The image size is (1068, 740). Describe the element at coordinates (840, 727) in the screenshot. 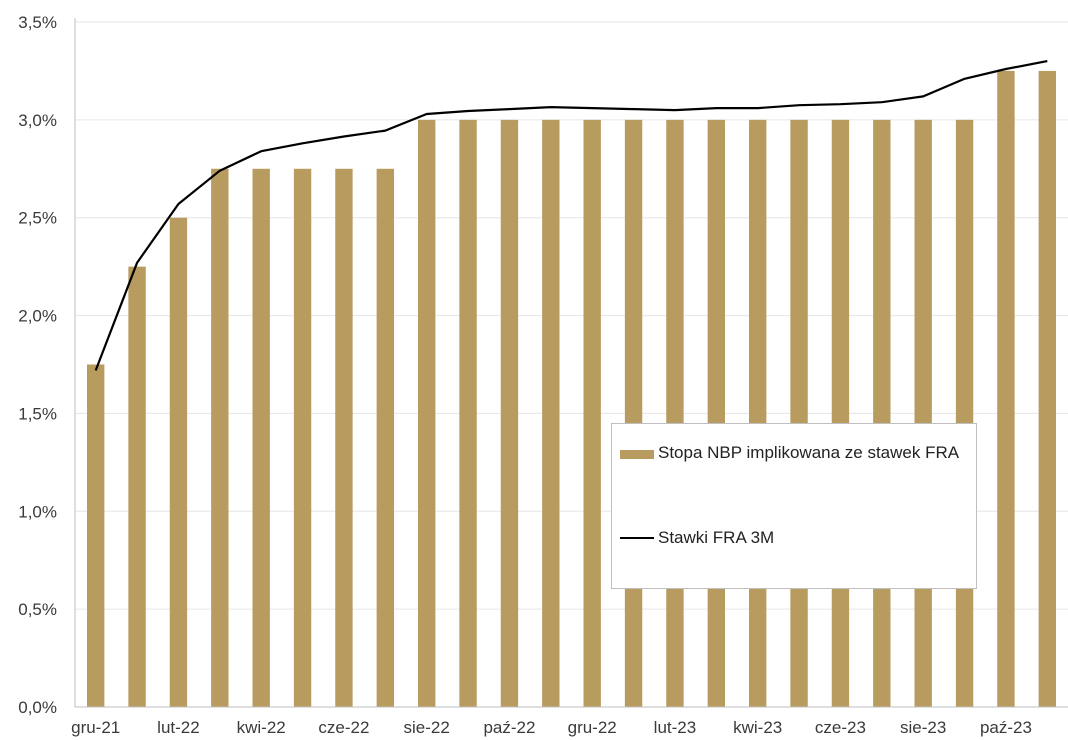

I see `x-tick-label: cze-23` at that location.